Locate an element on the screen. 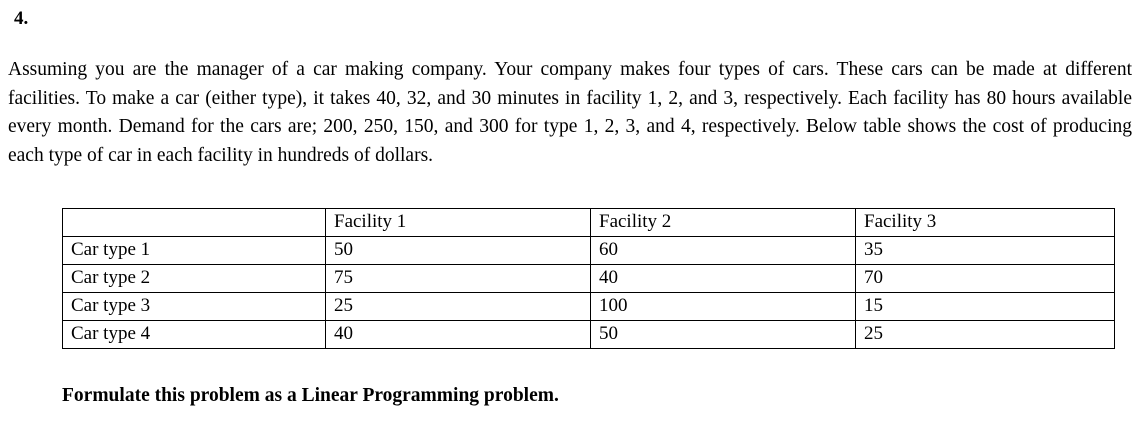 Image resolution: width=1142 pixels, height=430 pixels. table-cell: 60 is located at coordinates (723, 250).